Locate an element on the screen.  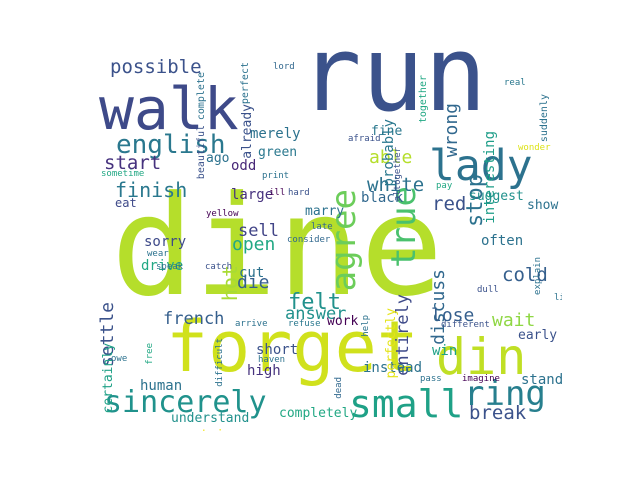
word-sell: sell is located at coordinates (258, 231).